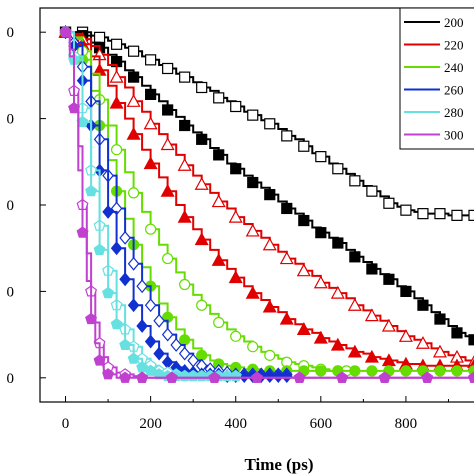  I want to click on legend-entry: 220, so click(434, 45).